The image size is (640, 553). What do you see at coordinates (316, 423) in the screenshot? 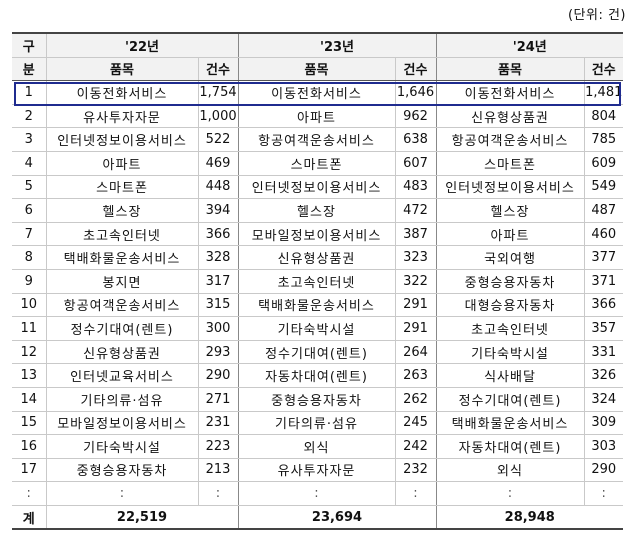
I see `item-cell-23: 기타의류·섬유` at bounding box center [316, 423].